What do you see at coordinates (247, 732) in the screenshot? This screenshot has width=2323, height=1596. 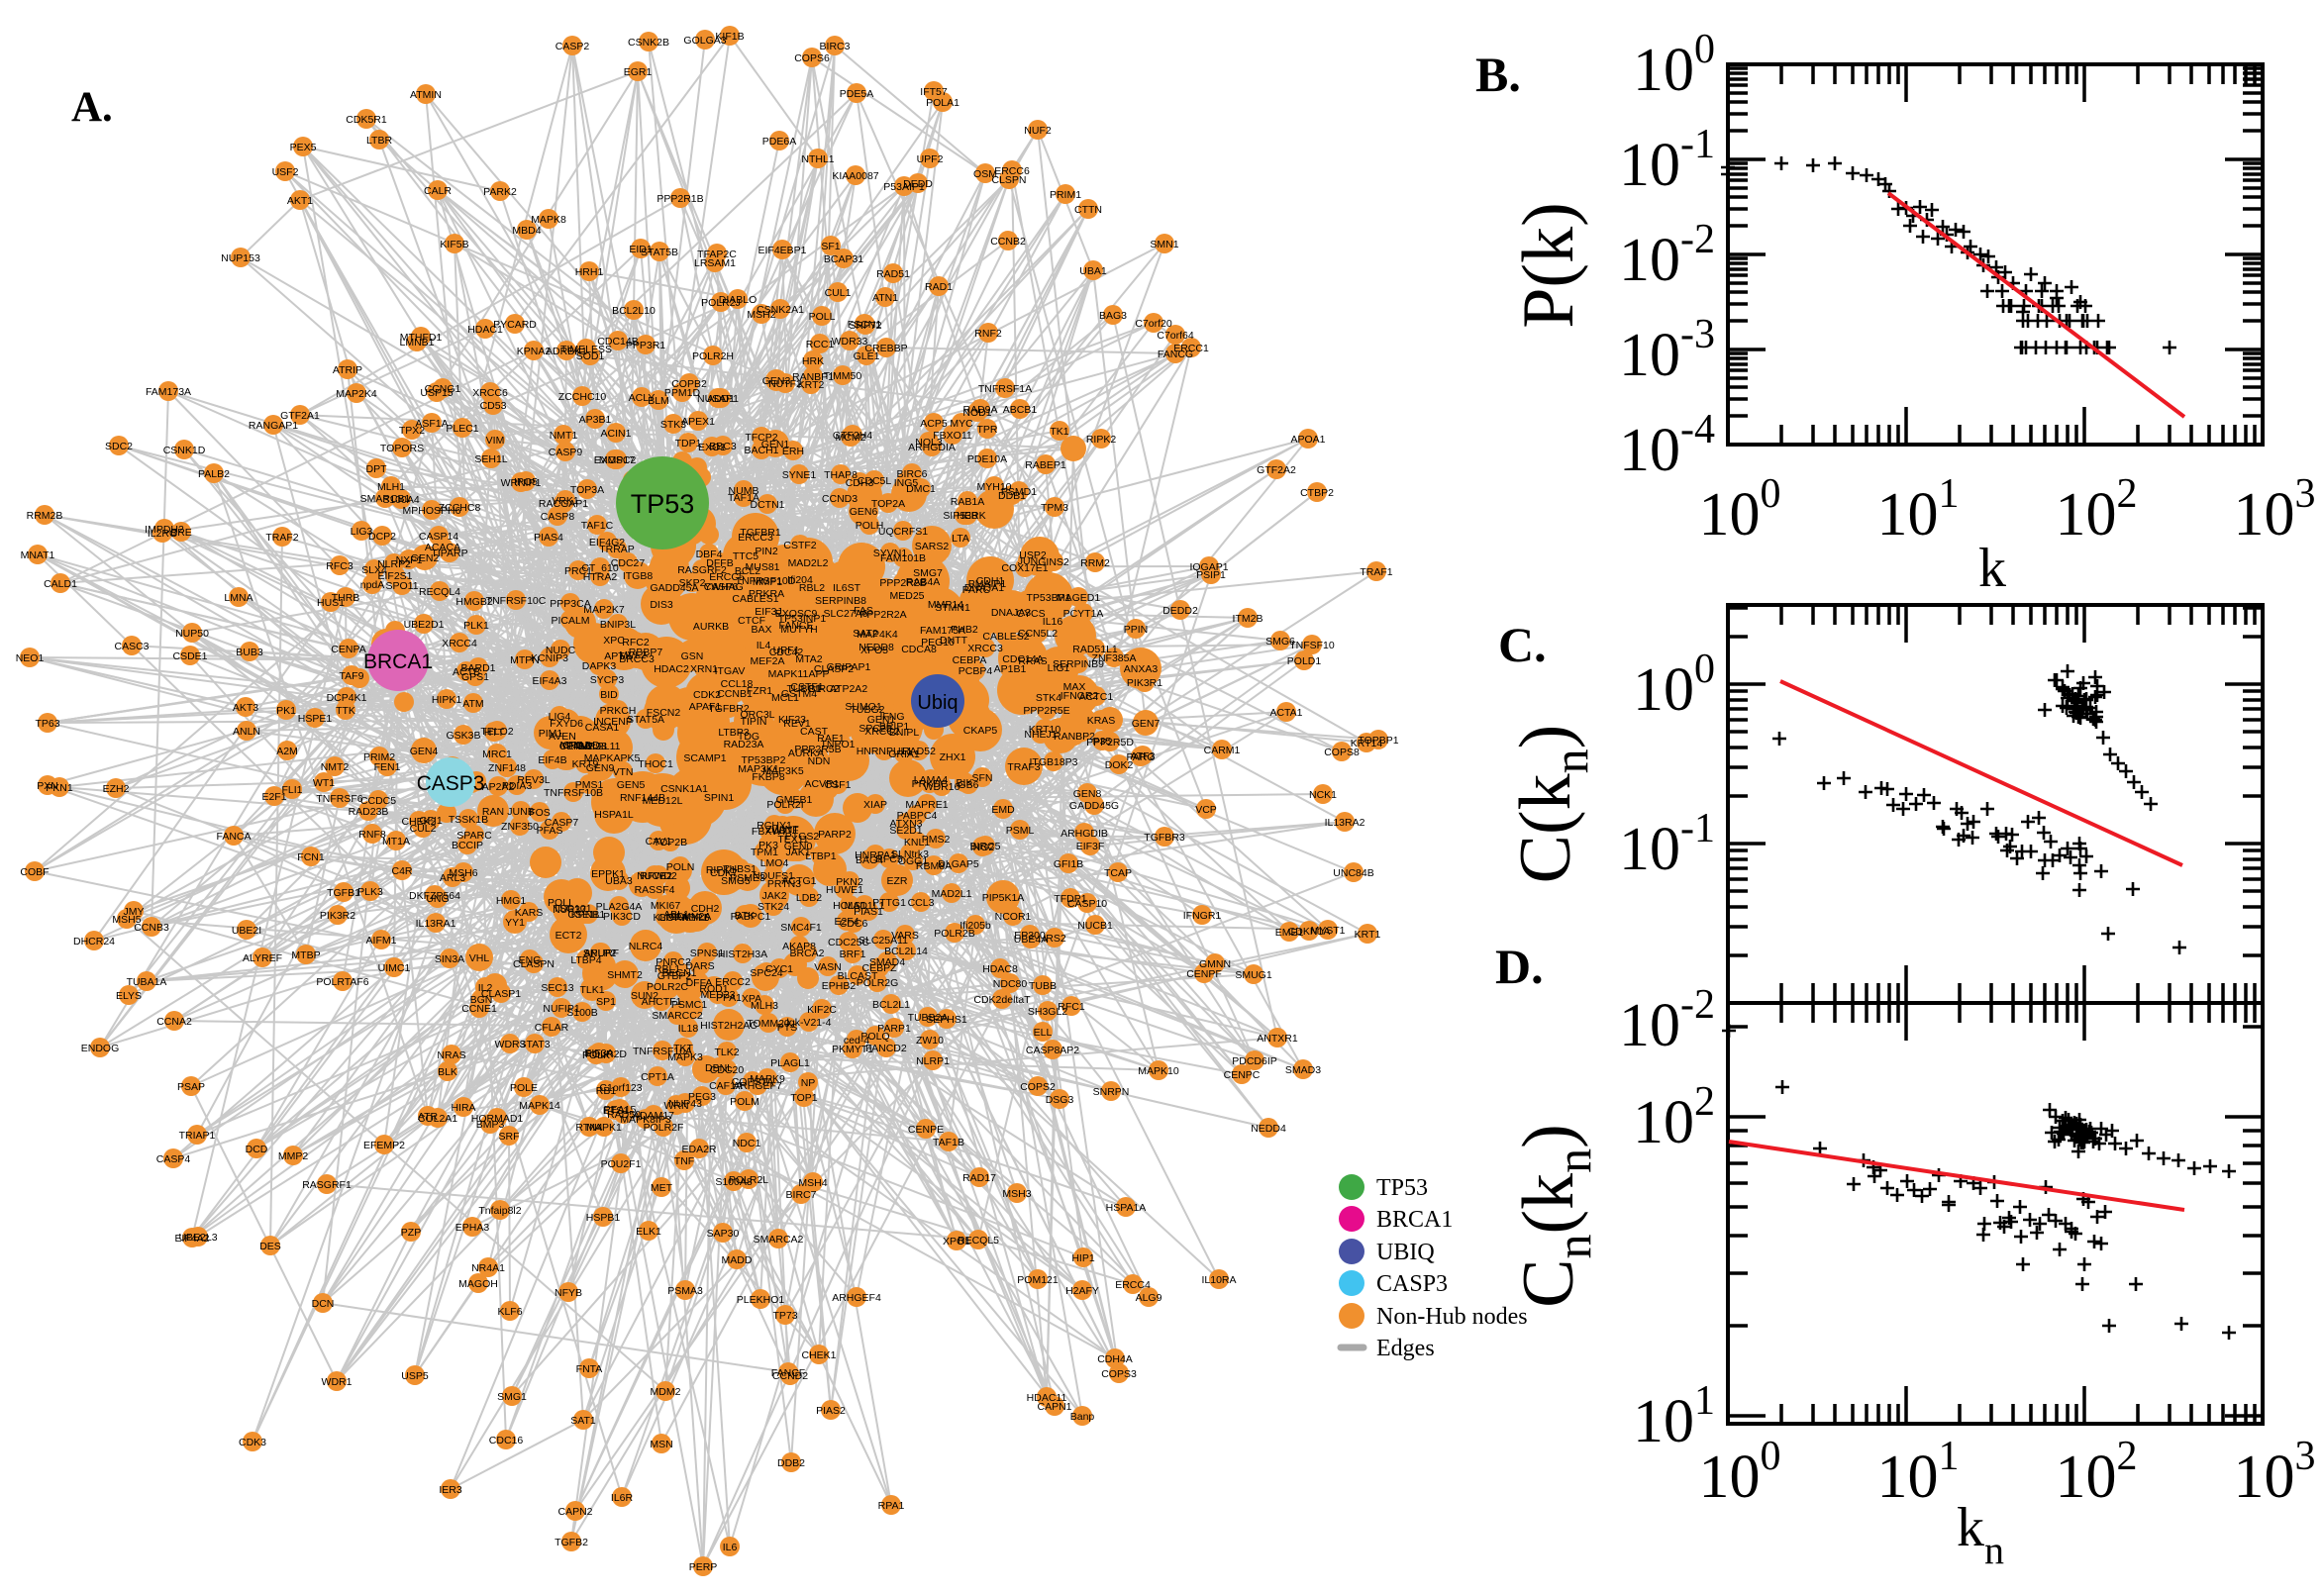 I see `svg-text: ANLN` at bounding box center [247, 732].